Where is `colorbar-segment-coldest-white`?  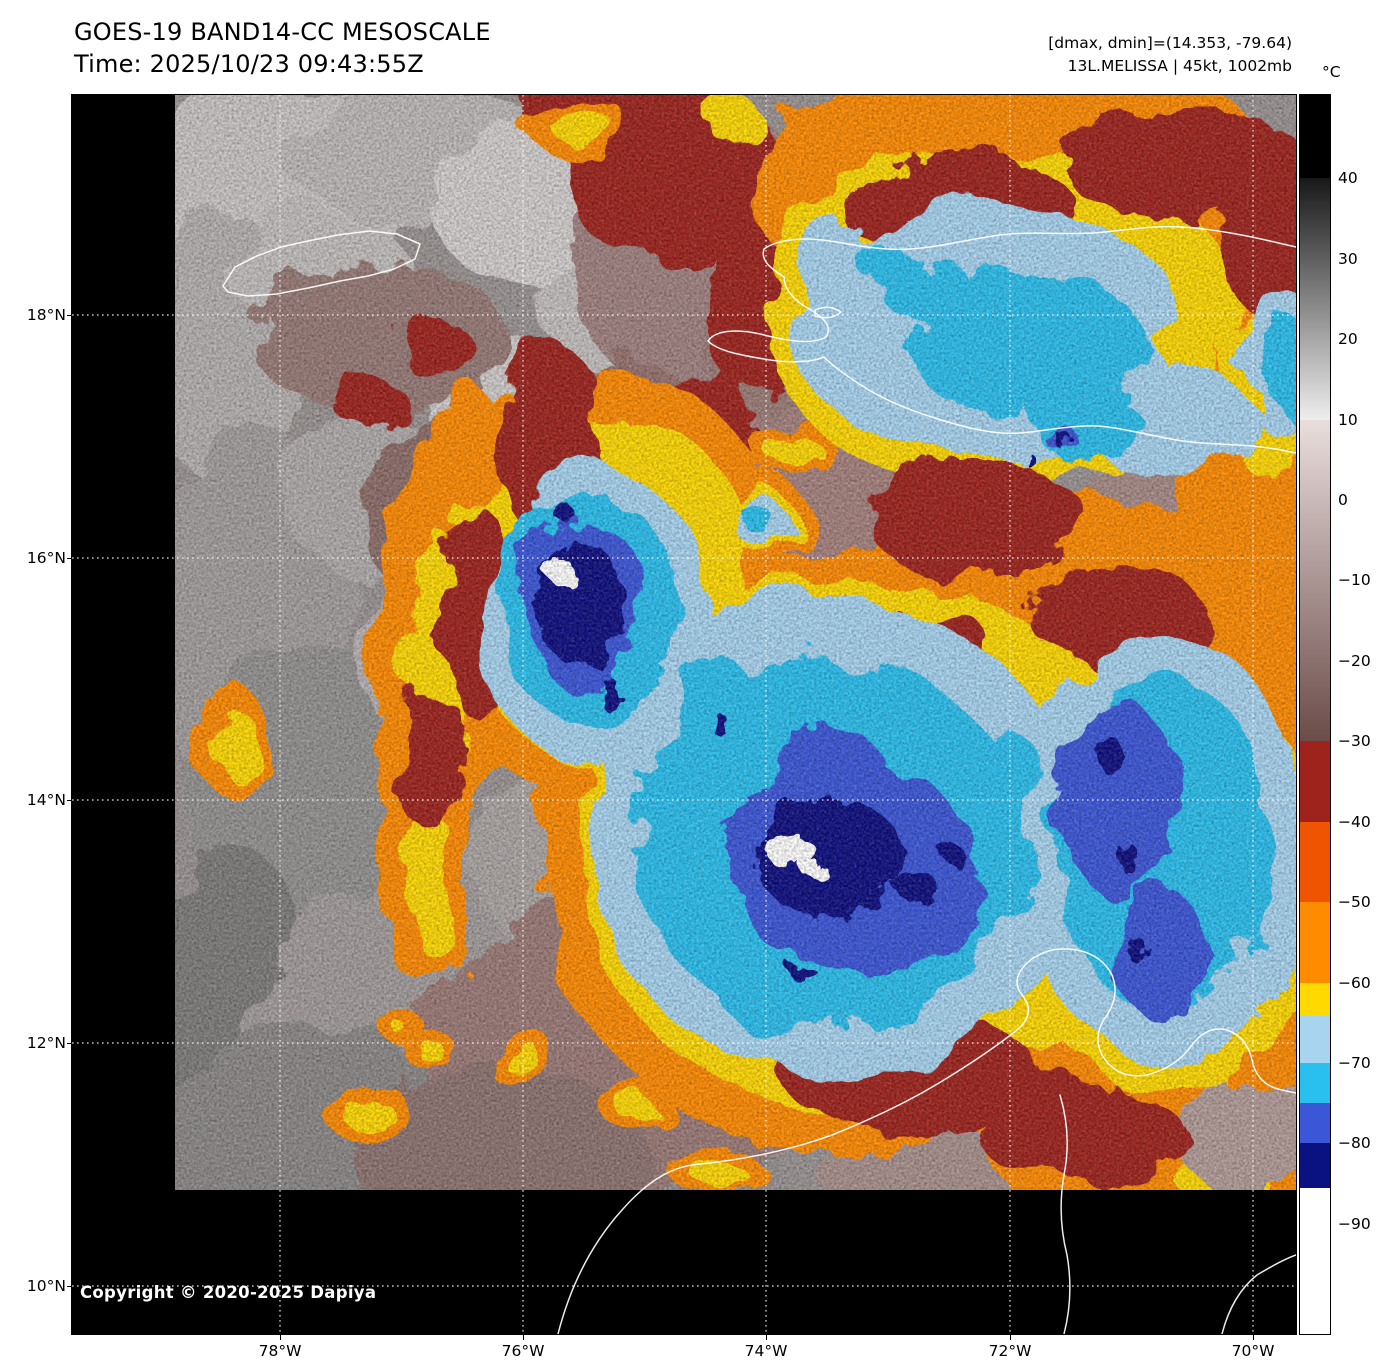
colorbar-segment-coldest-white is located at coordinates (1315, 1261).